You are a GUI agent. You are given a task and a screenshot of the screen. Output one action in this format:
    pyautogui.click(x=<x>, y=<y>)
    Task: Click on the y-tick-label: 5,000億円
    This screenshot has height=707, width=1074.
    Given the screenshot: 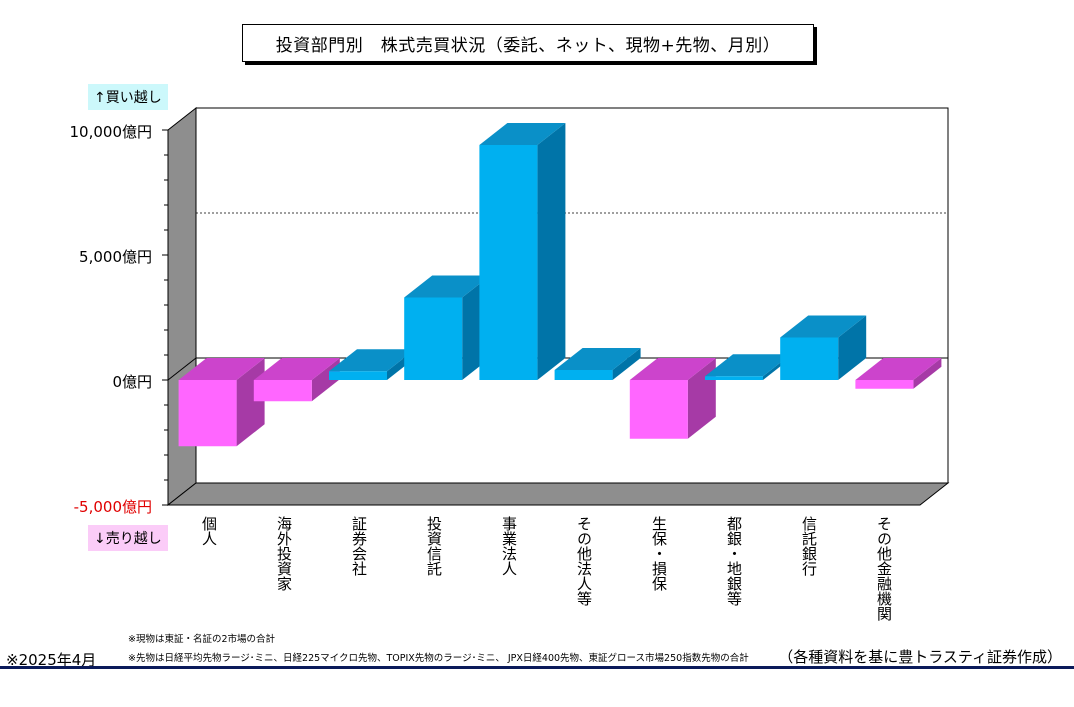 What is the action you would take?
    pyautogui.click(x=115, y=257)
    